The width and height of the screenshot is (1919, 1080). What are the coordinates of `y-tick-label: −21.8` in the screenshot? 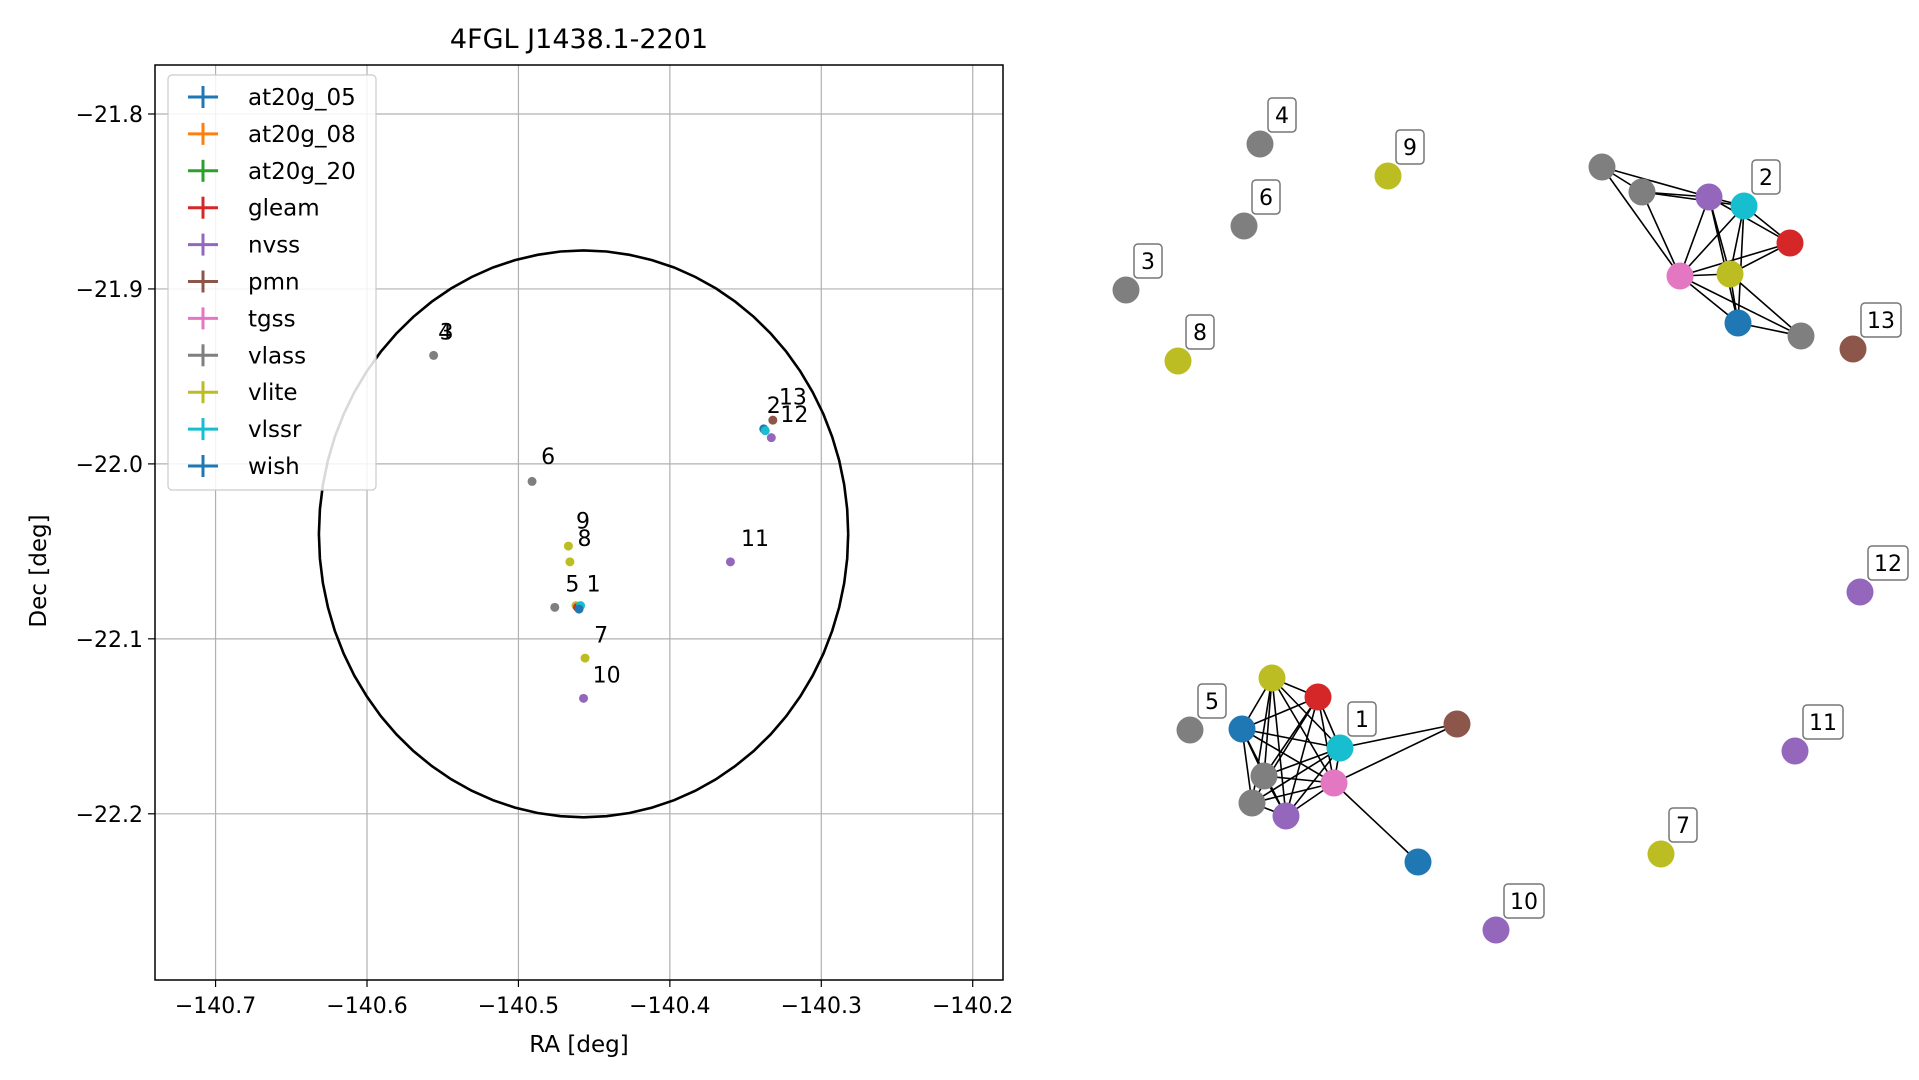 It's located at (109, 115).